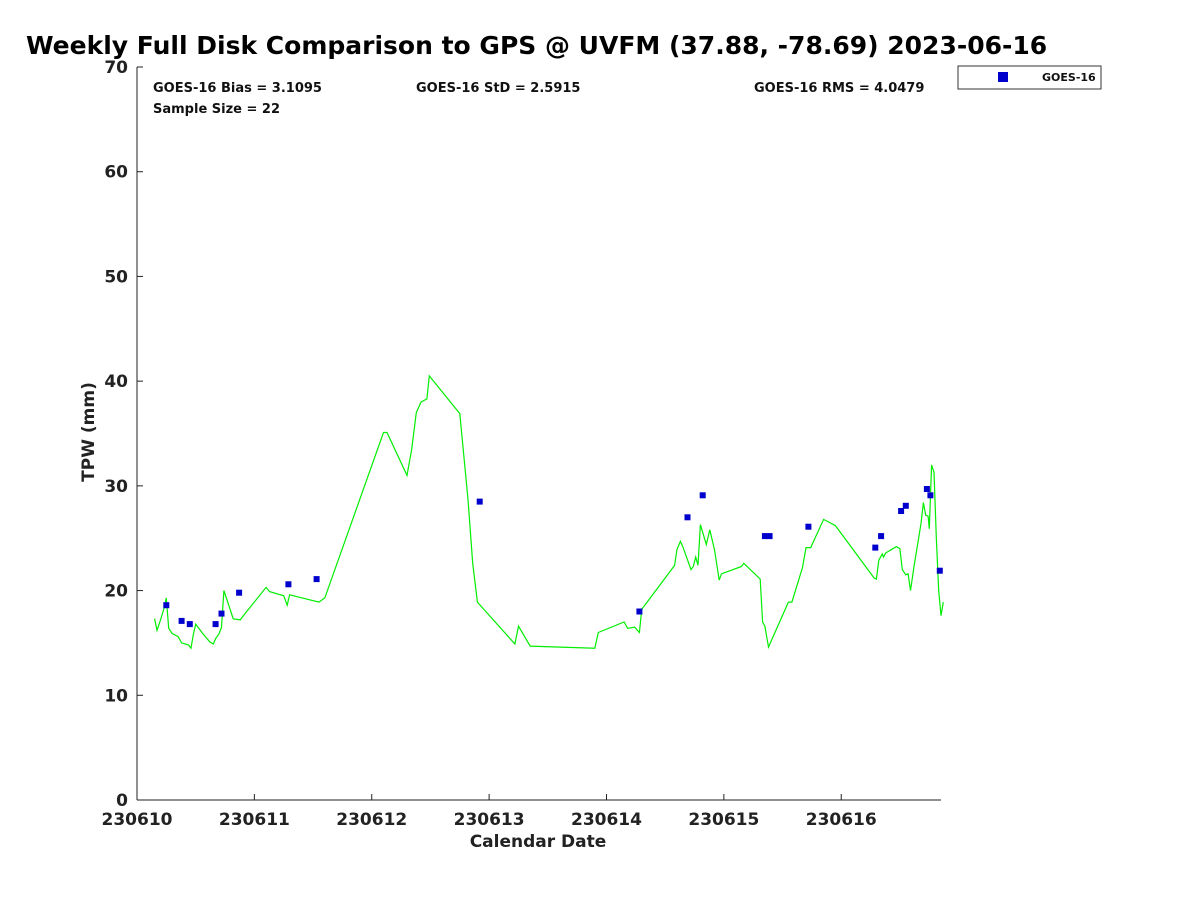 This screenshot has width=1200, height=900. Describe the element at coordinates (122, 801) in the screenshot. I see `y-tick-label: 0` at that location.